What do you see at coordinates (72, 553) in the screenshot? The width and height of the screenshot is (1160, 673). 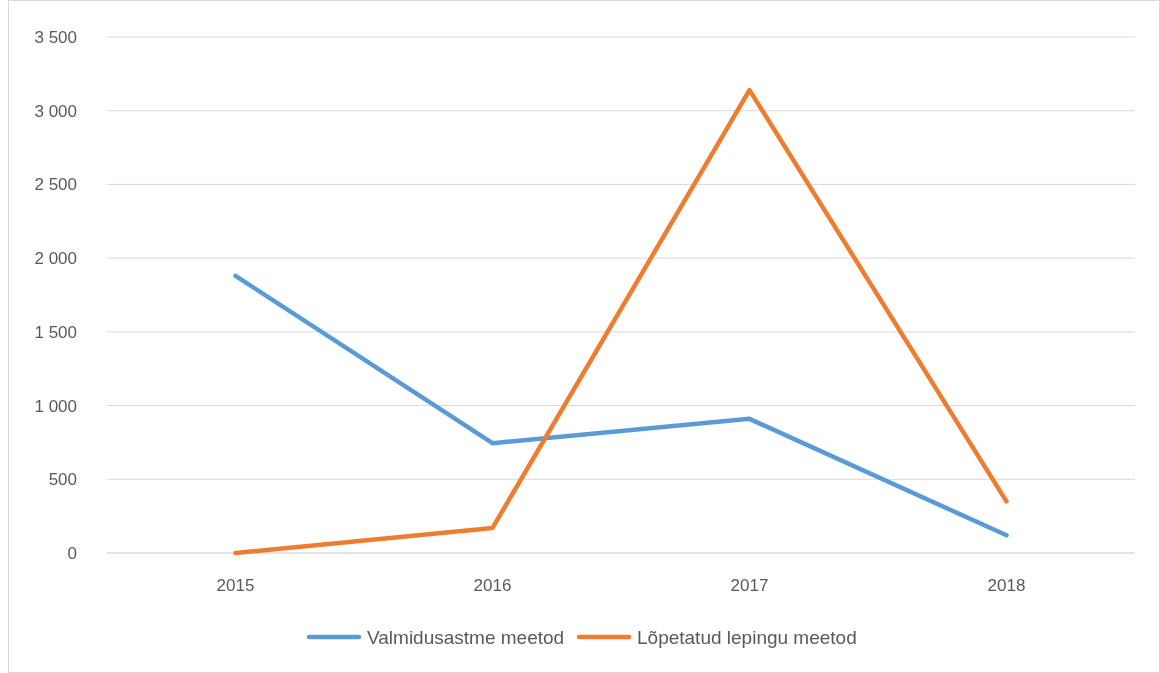 I see `y-tick-label: 0` at bounding box center [72, 553].